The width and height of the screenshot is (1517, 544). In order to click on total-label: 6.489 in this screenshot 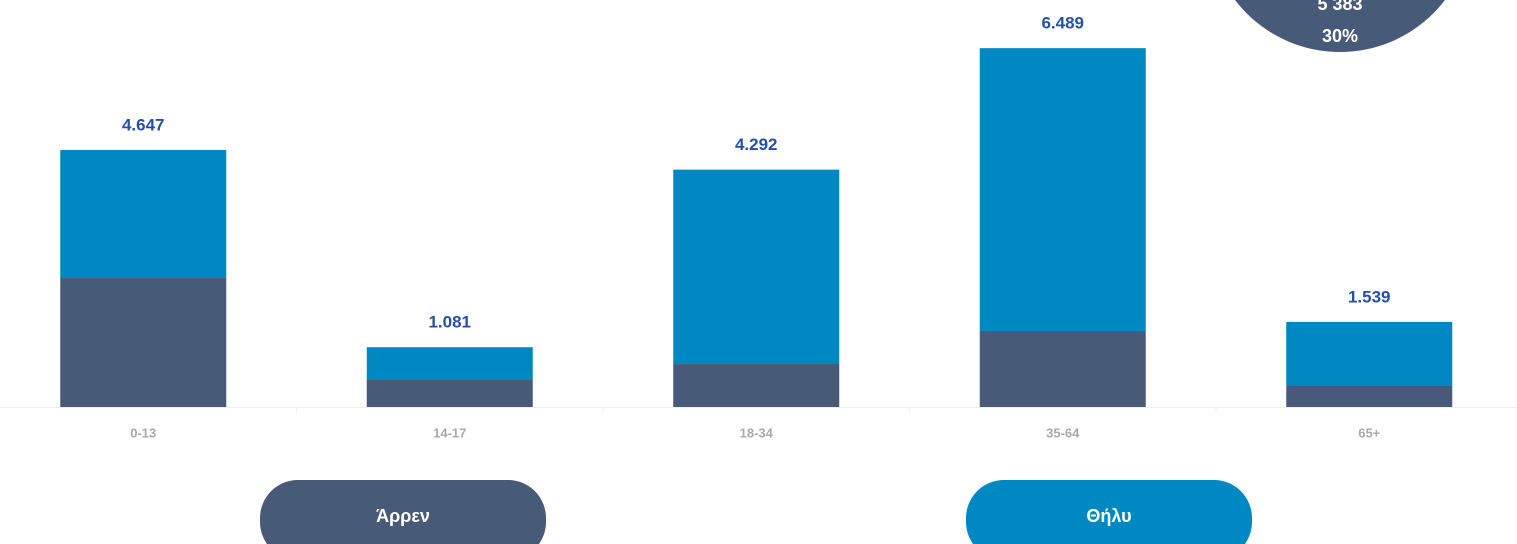, I will do `click(1062, 23)`.